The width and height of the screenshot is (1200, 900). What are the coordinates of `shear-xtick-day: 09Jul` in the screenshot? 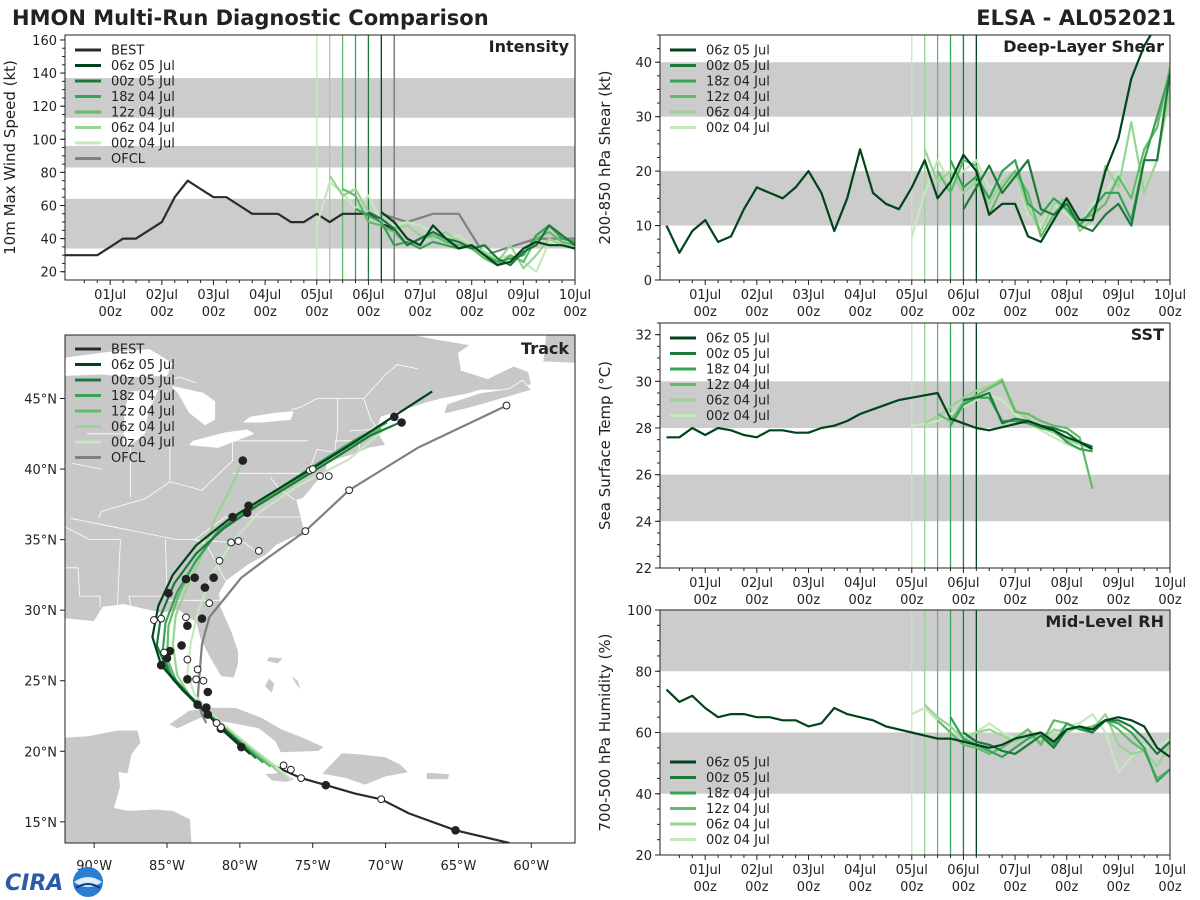 It's located at (1118, 295).